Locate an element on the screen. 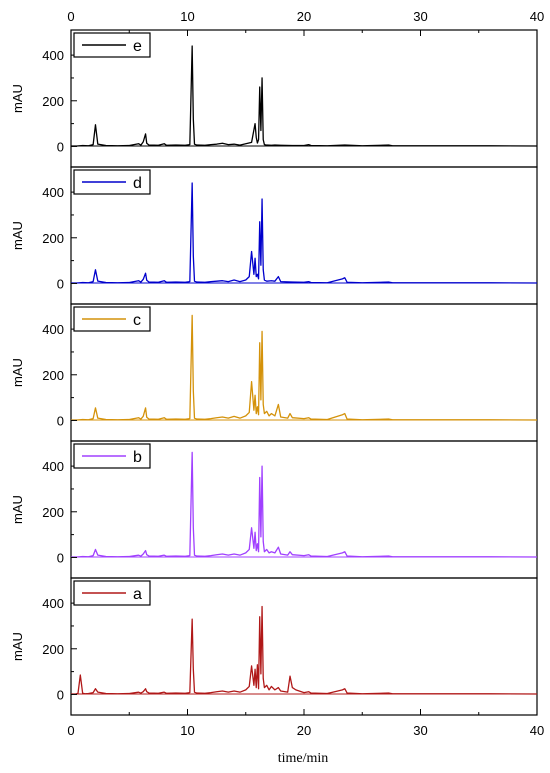 The image size is (550, 773). series-line-a is located at coordinates (304, 650).